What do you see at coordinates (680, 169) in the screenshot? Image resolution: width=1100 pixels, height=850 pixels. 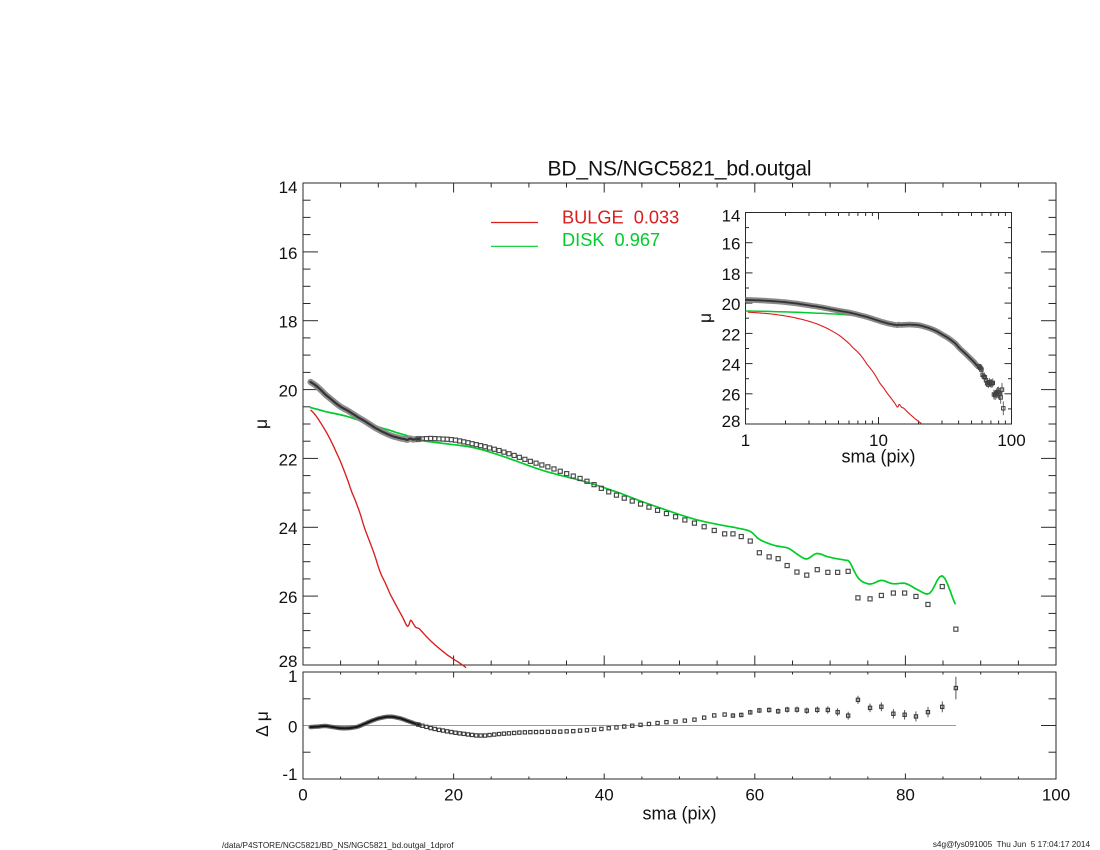 I see `svg-text: BD_NS/NGC5821_bd.outgal` at bounding box center [680, 169].